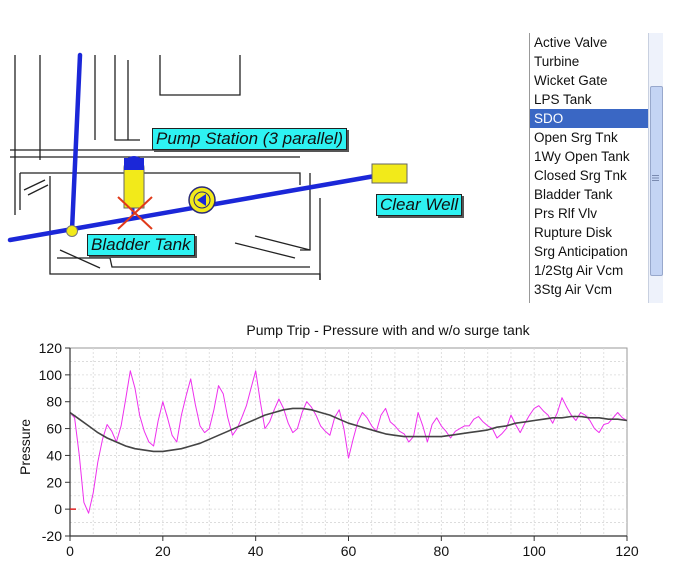 The width and height of the screenshot is (675, 566). Describe the element at coordinates (25, 447) in the screenshot. I see `y-axis-label: Pressure` at that location.